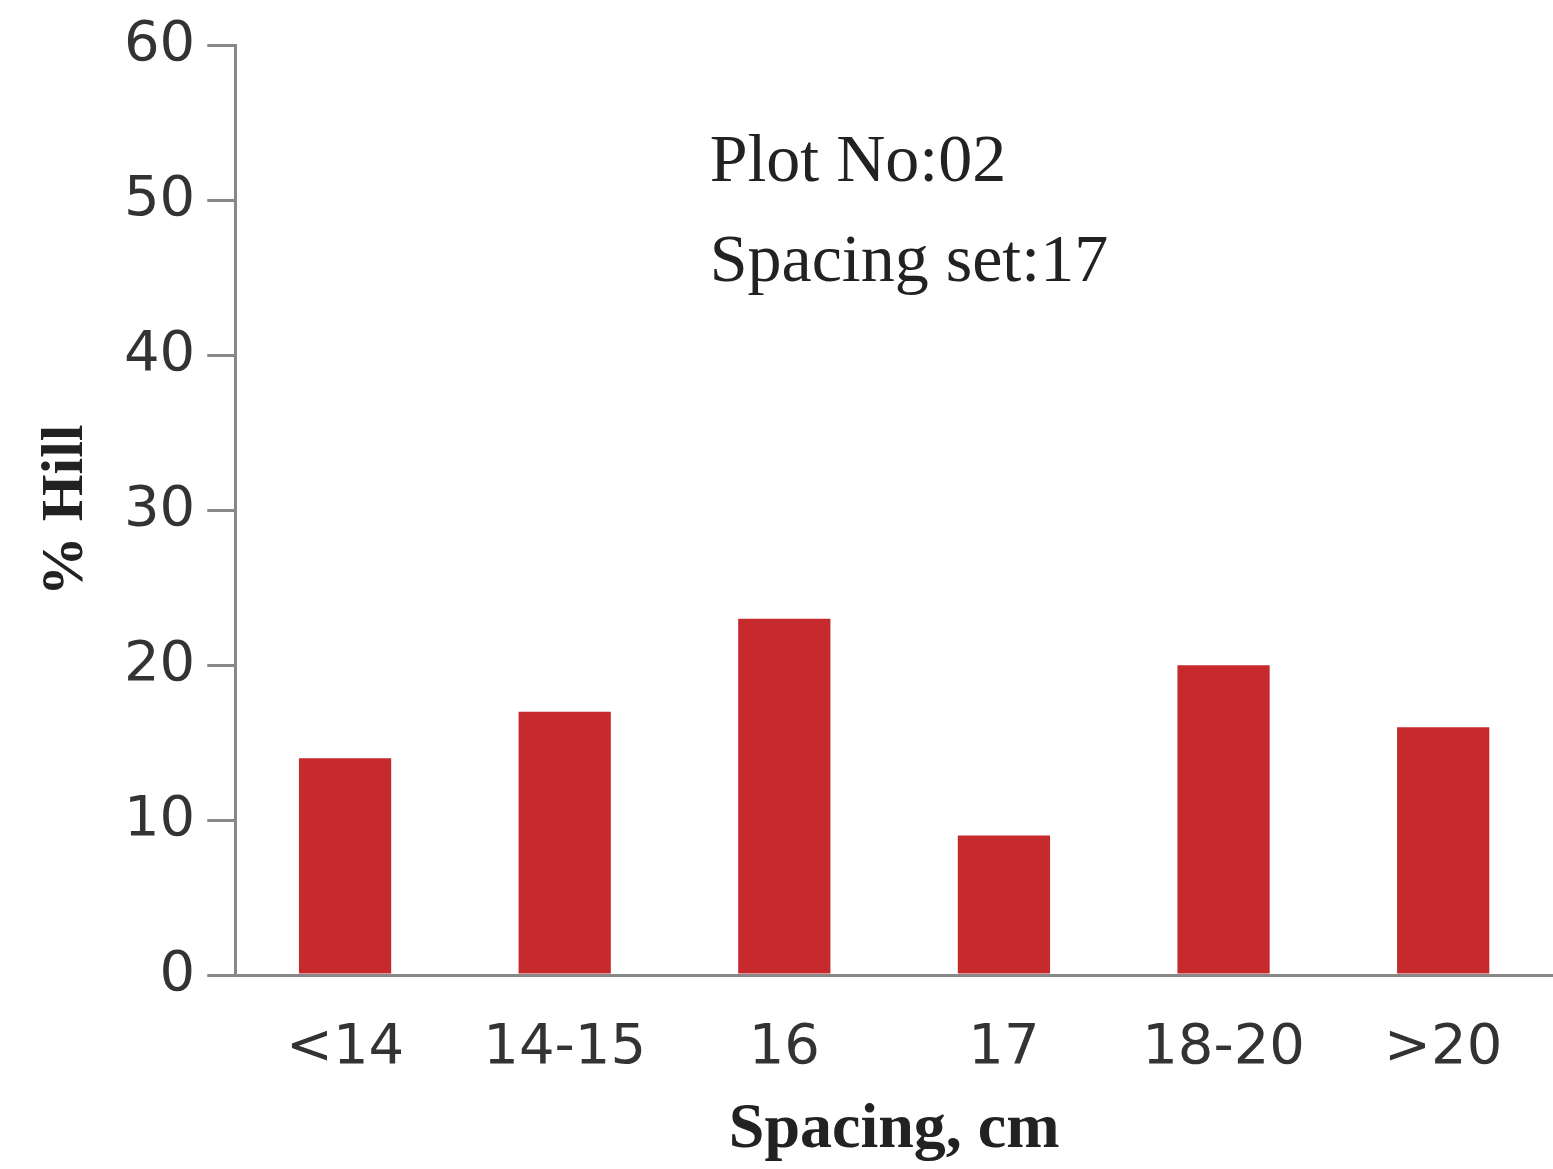  I want to click on y-tick-label: 40, so click(159, 350).